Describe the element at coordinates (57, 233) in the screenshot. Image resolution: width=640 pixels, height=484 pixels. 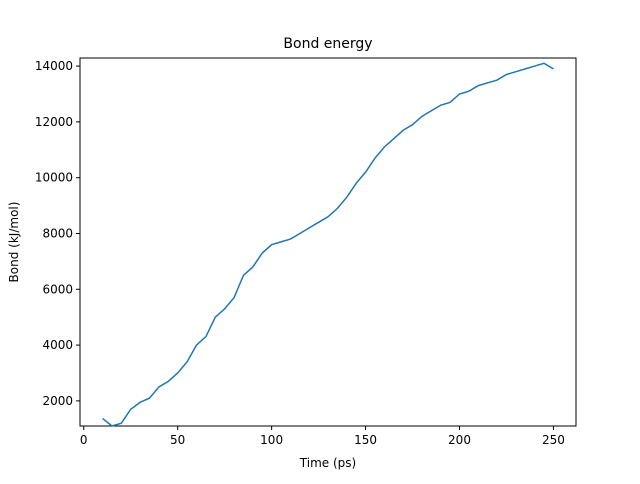
I see `y-tick-label: 8000` at that location.